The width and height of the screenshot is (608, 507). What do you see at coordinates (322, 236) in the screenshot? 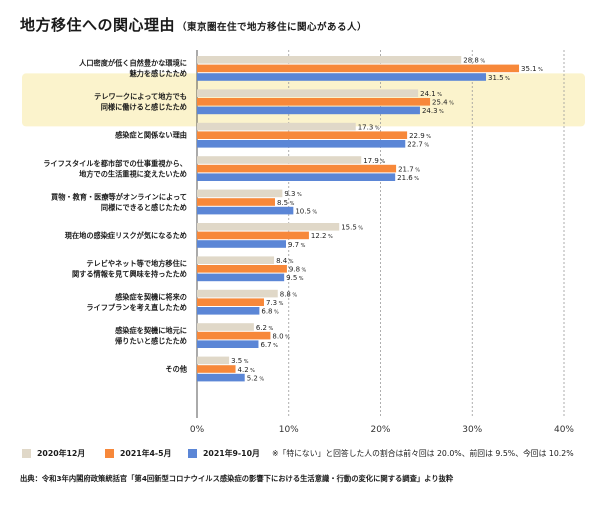
I see `data-label: 12.2%` at bounding box center [322, 236].